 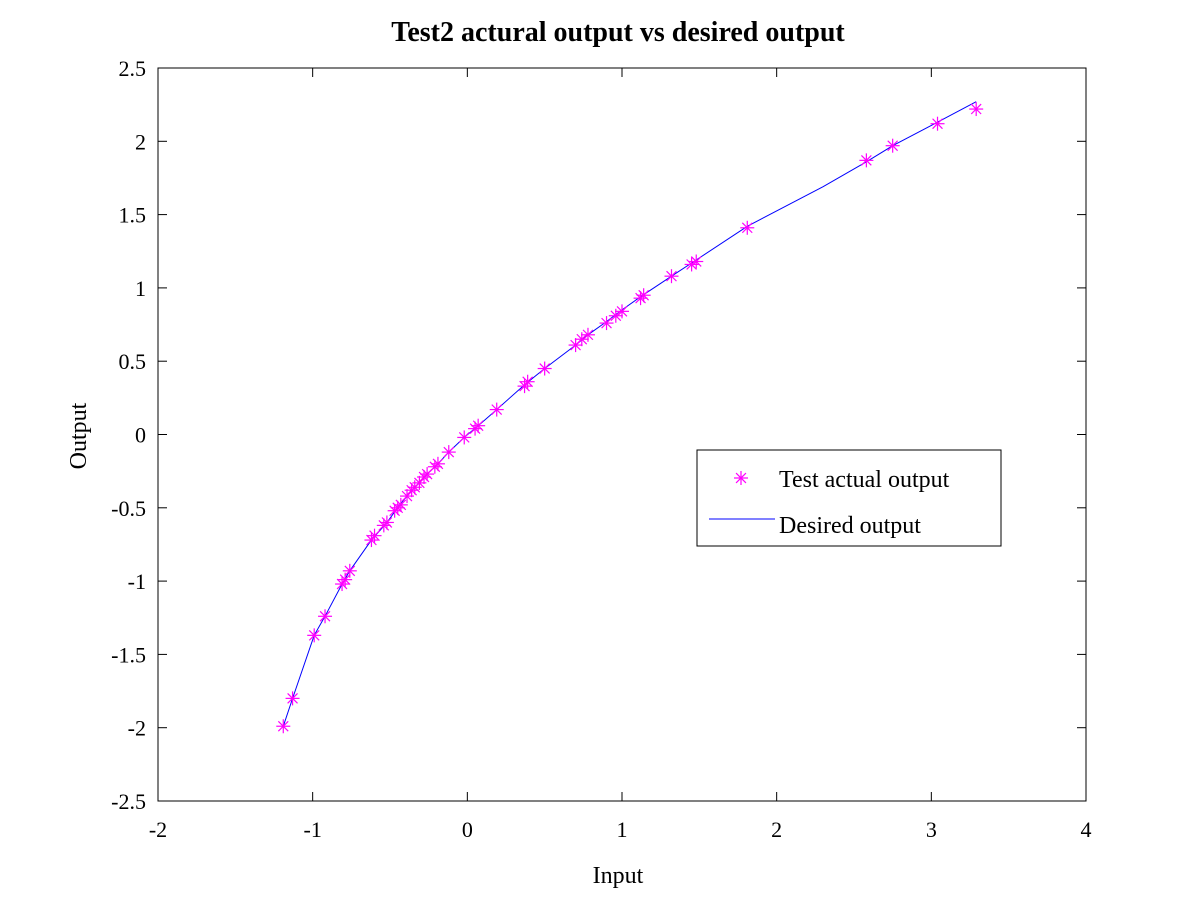 What do you see at coordinates (140, 288) in the screenshot?
I see `y-tick-label: 1` at bounding box center [140, 288].